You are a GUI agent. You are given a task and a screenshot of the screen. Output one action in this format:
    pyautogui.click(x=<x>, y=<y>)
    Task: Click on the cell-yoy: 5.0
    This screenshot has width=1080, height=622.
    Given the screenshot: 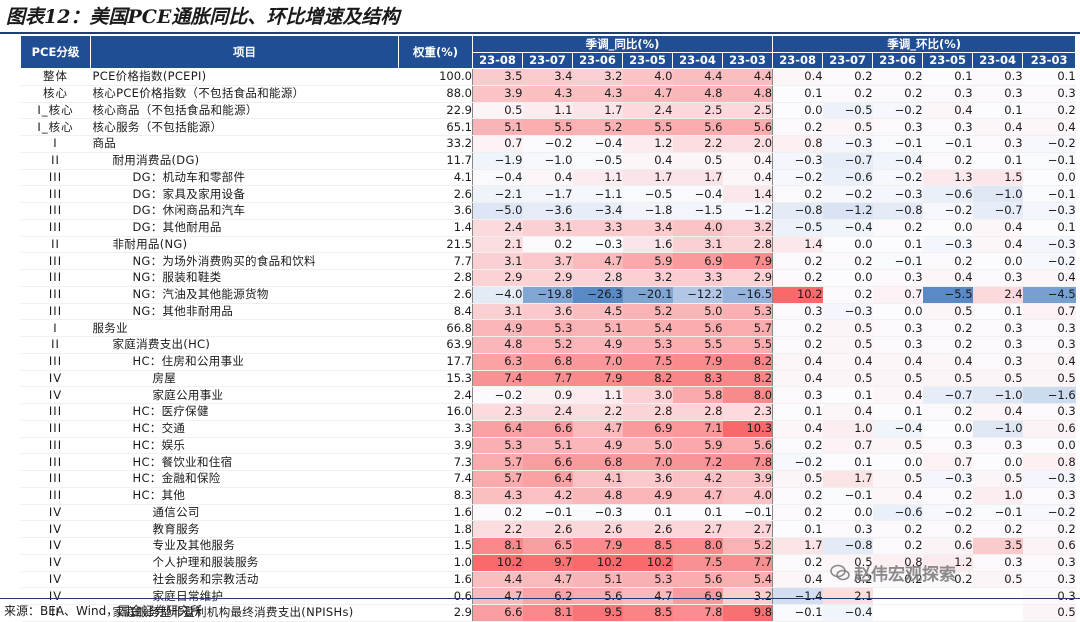 What is the action you would take?
    pyautogui.click(x=647, y=446)
    